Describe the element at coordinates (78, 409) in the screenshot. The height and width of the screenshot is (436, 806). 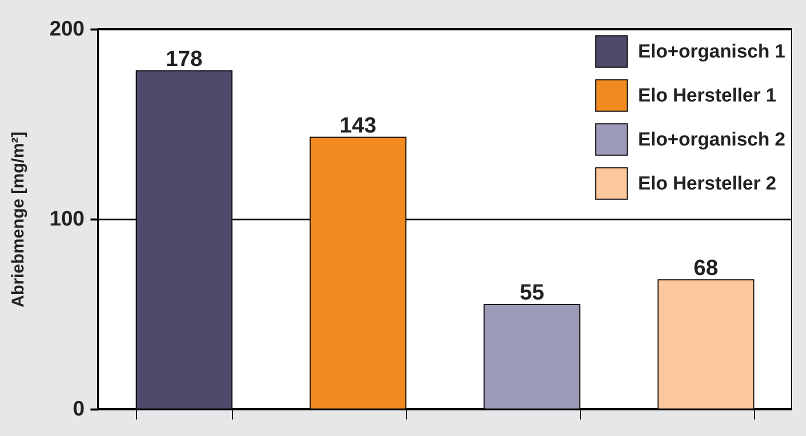
I see `y-tick-label: 0` at that location.